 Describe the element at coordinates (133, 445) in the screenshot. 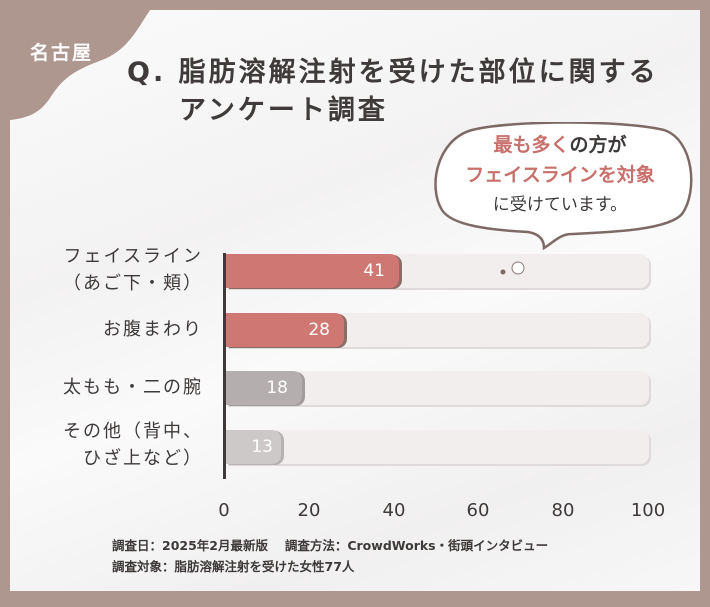

I see `category-label-other: その他（背中、 ひざ上など）` at that location.